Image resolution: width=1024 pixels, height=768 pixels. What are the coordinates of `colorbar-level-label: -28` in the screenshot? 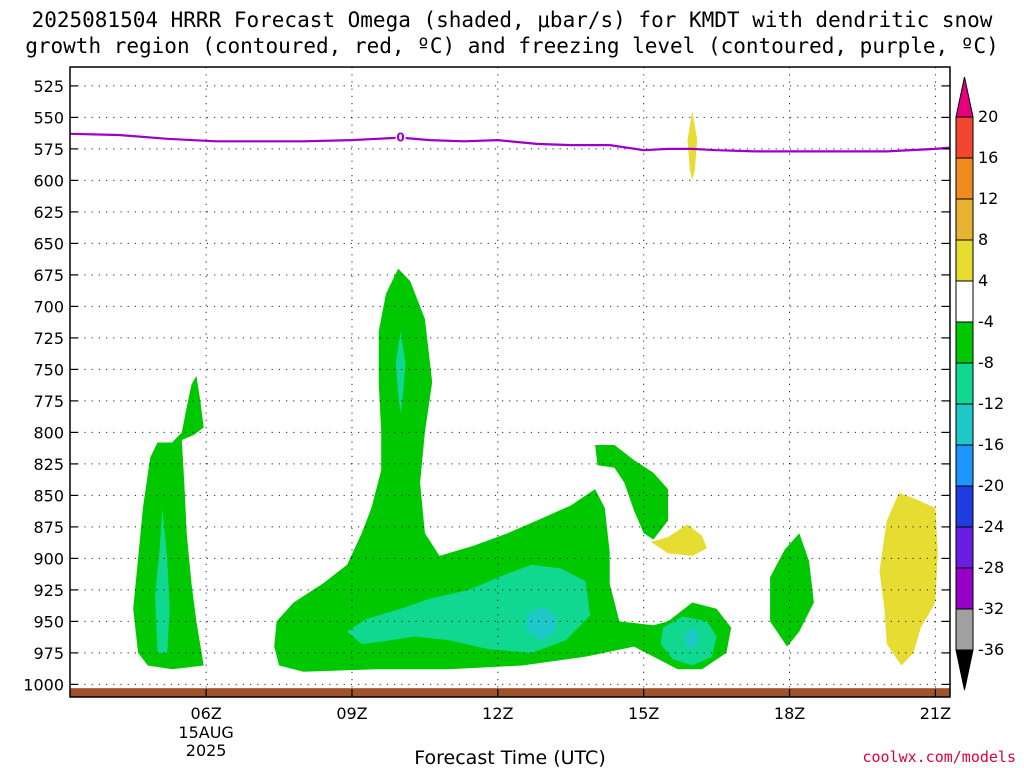 It's located at (991, 567).